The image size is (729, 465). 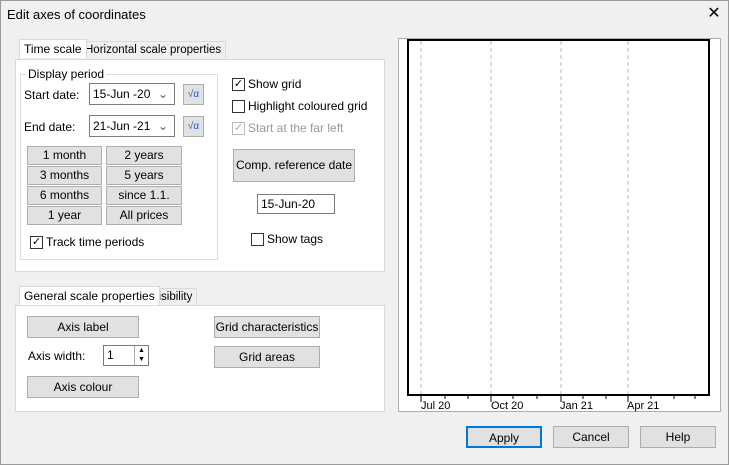 What do you see at coordinates (275, 84) in the screenshot?
I see `show-grid-label: Show grid` at bounding box center [275, 84].